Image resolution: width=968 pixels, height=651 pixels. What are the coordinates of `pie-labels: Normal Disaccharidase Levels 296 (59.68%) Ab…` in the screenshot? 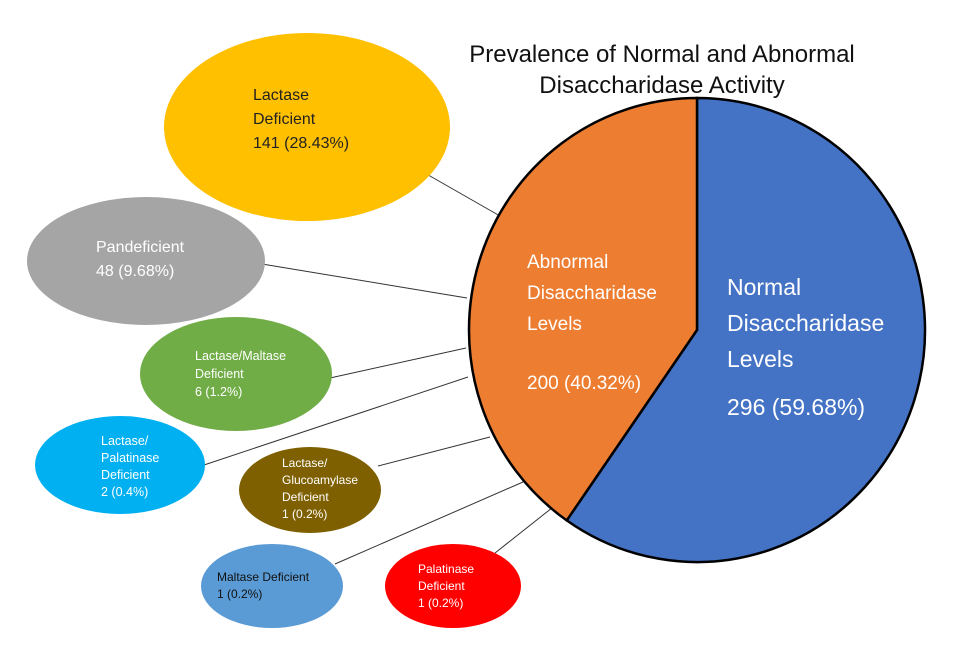 It's located at (705, 336).